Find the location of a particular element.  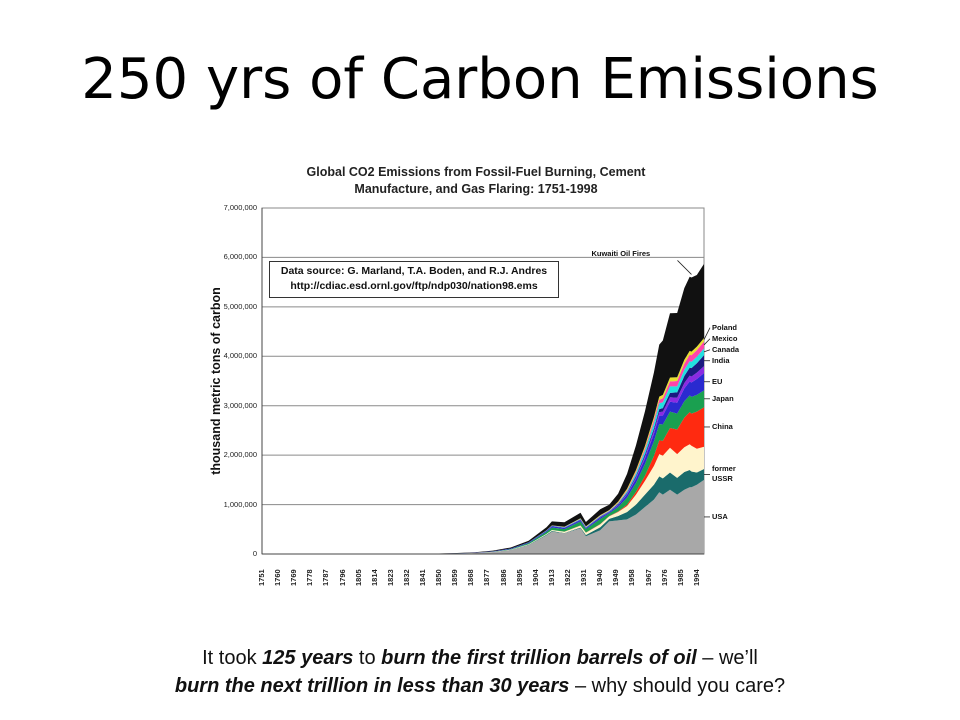

x-tick-label: 1778 is located at coordinates (310, 577).